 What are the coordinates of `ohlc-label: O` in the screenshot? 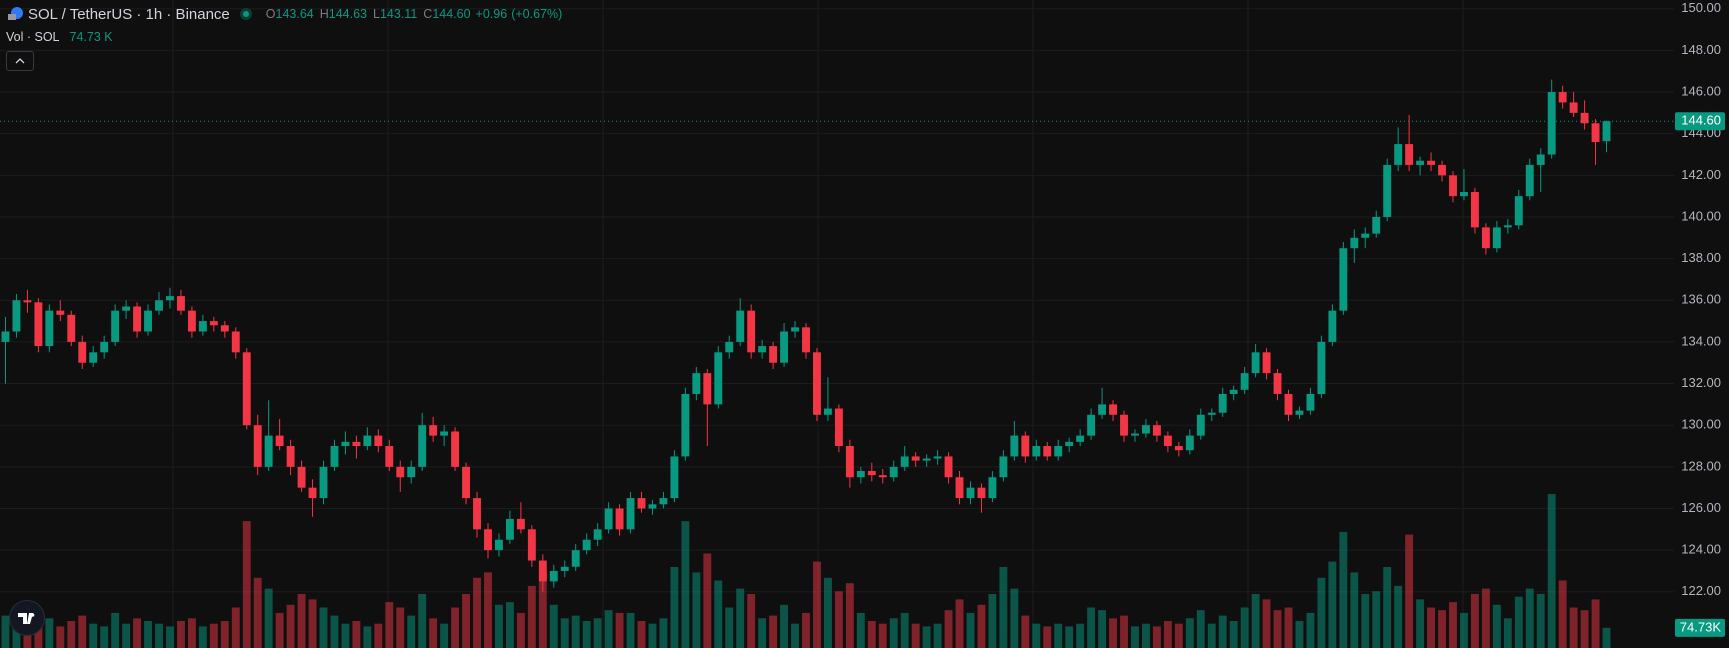 It's located at (270, 14).